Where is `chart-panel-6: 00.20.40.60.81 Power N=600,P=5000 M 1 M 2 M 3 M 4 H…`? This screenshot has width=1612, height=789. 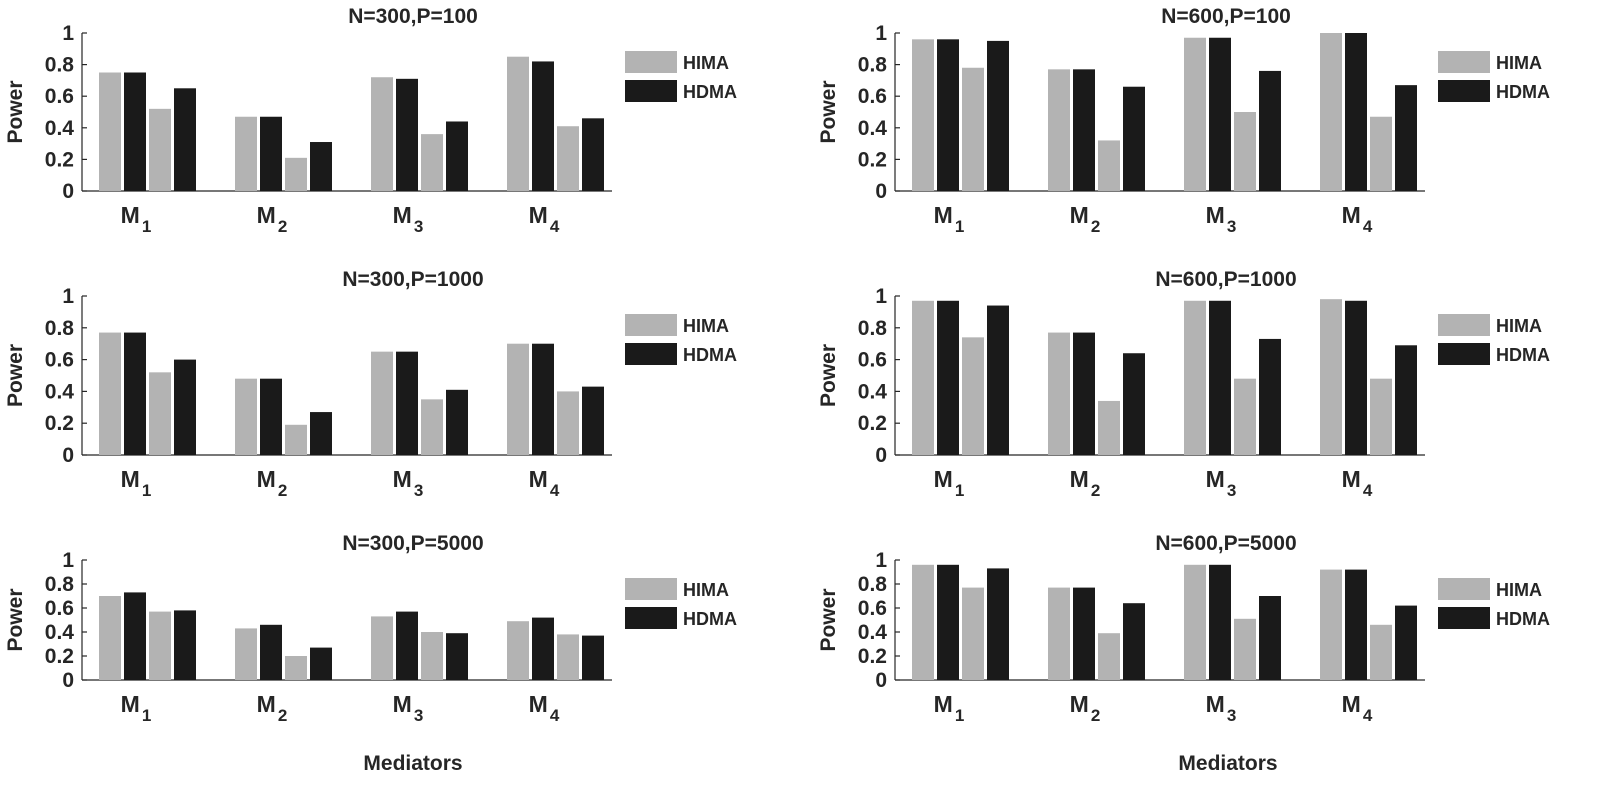 chart-panel-6: 00.20.40.60.81 Power N=600,P=5000 M 1 M 2 M 3 M 4 H… is located at coordinates (1183, 628).